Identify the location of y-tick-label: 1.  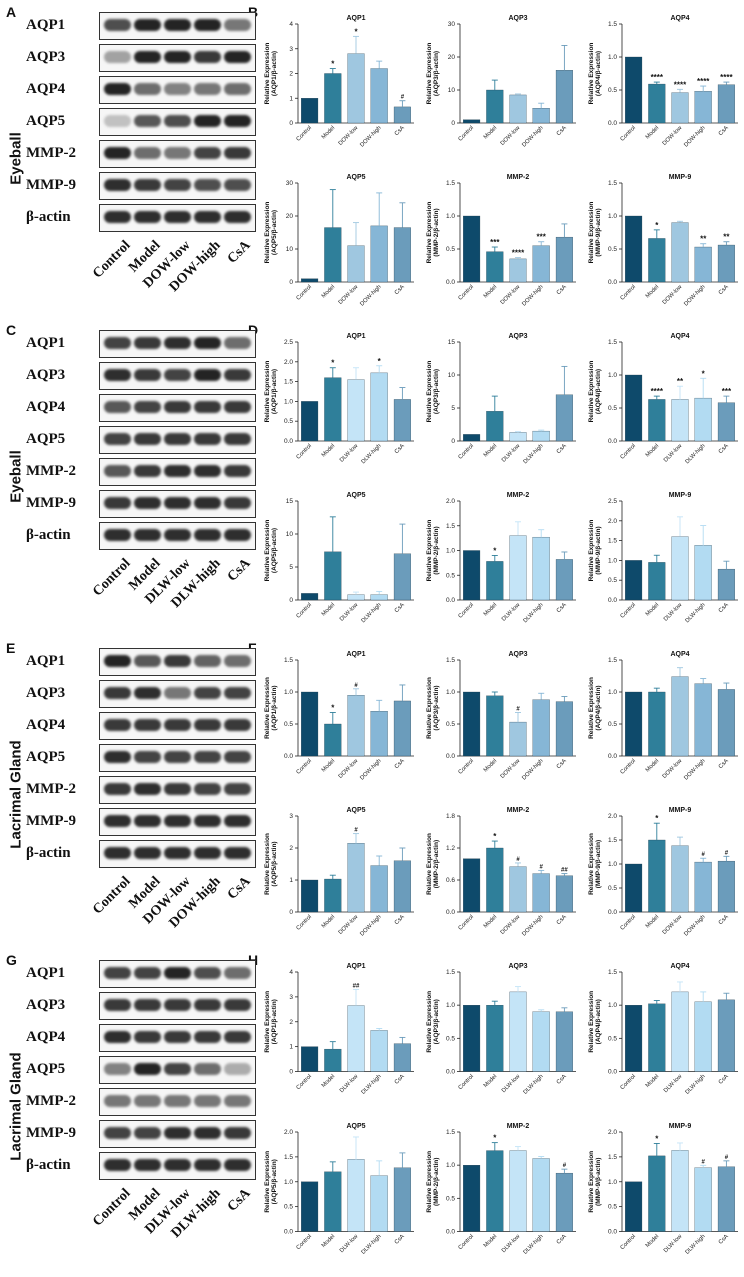
(291, 98).